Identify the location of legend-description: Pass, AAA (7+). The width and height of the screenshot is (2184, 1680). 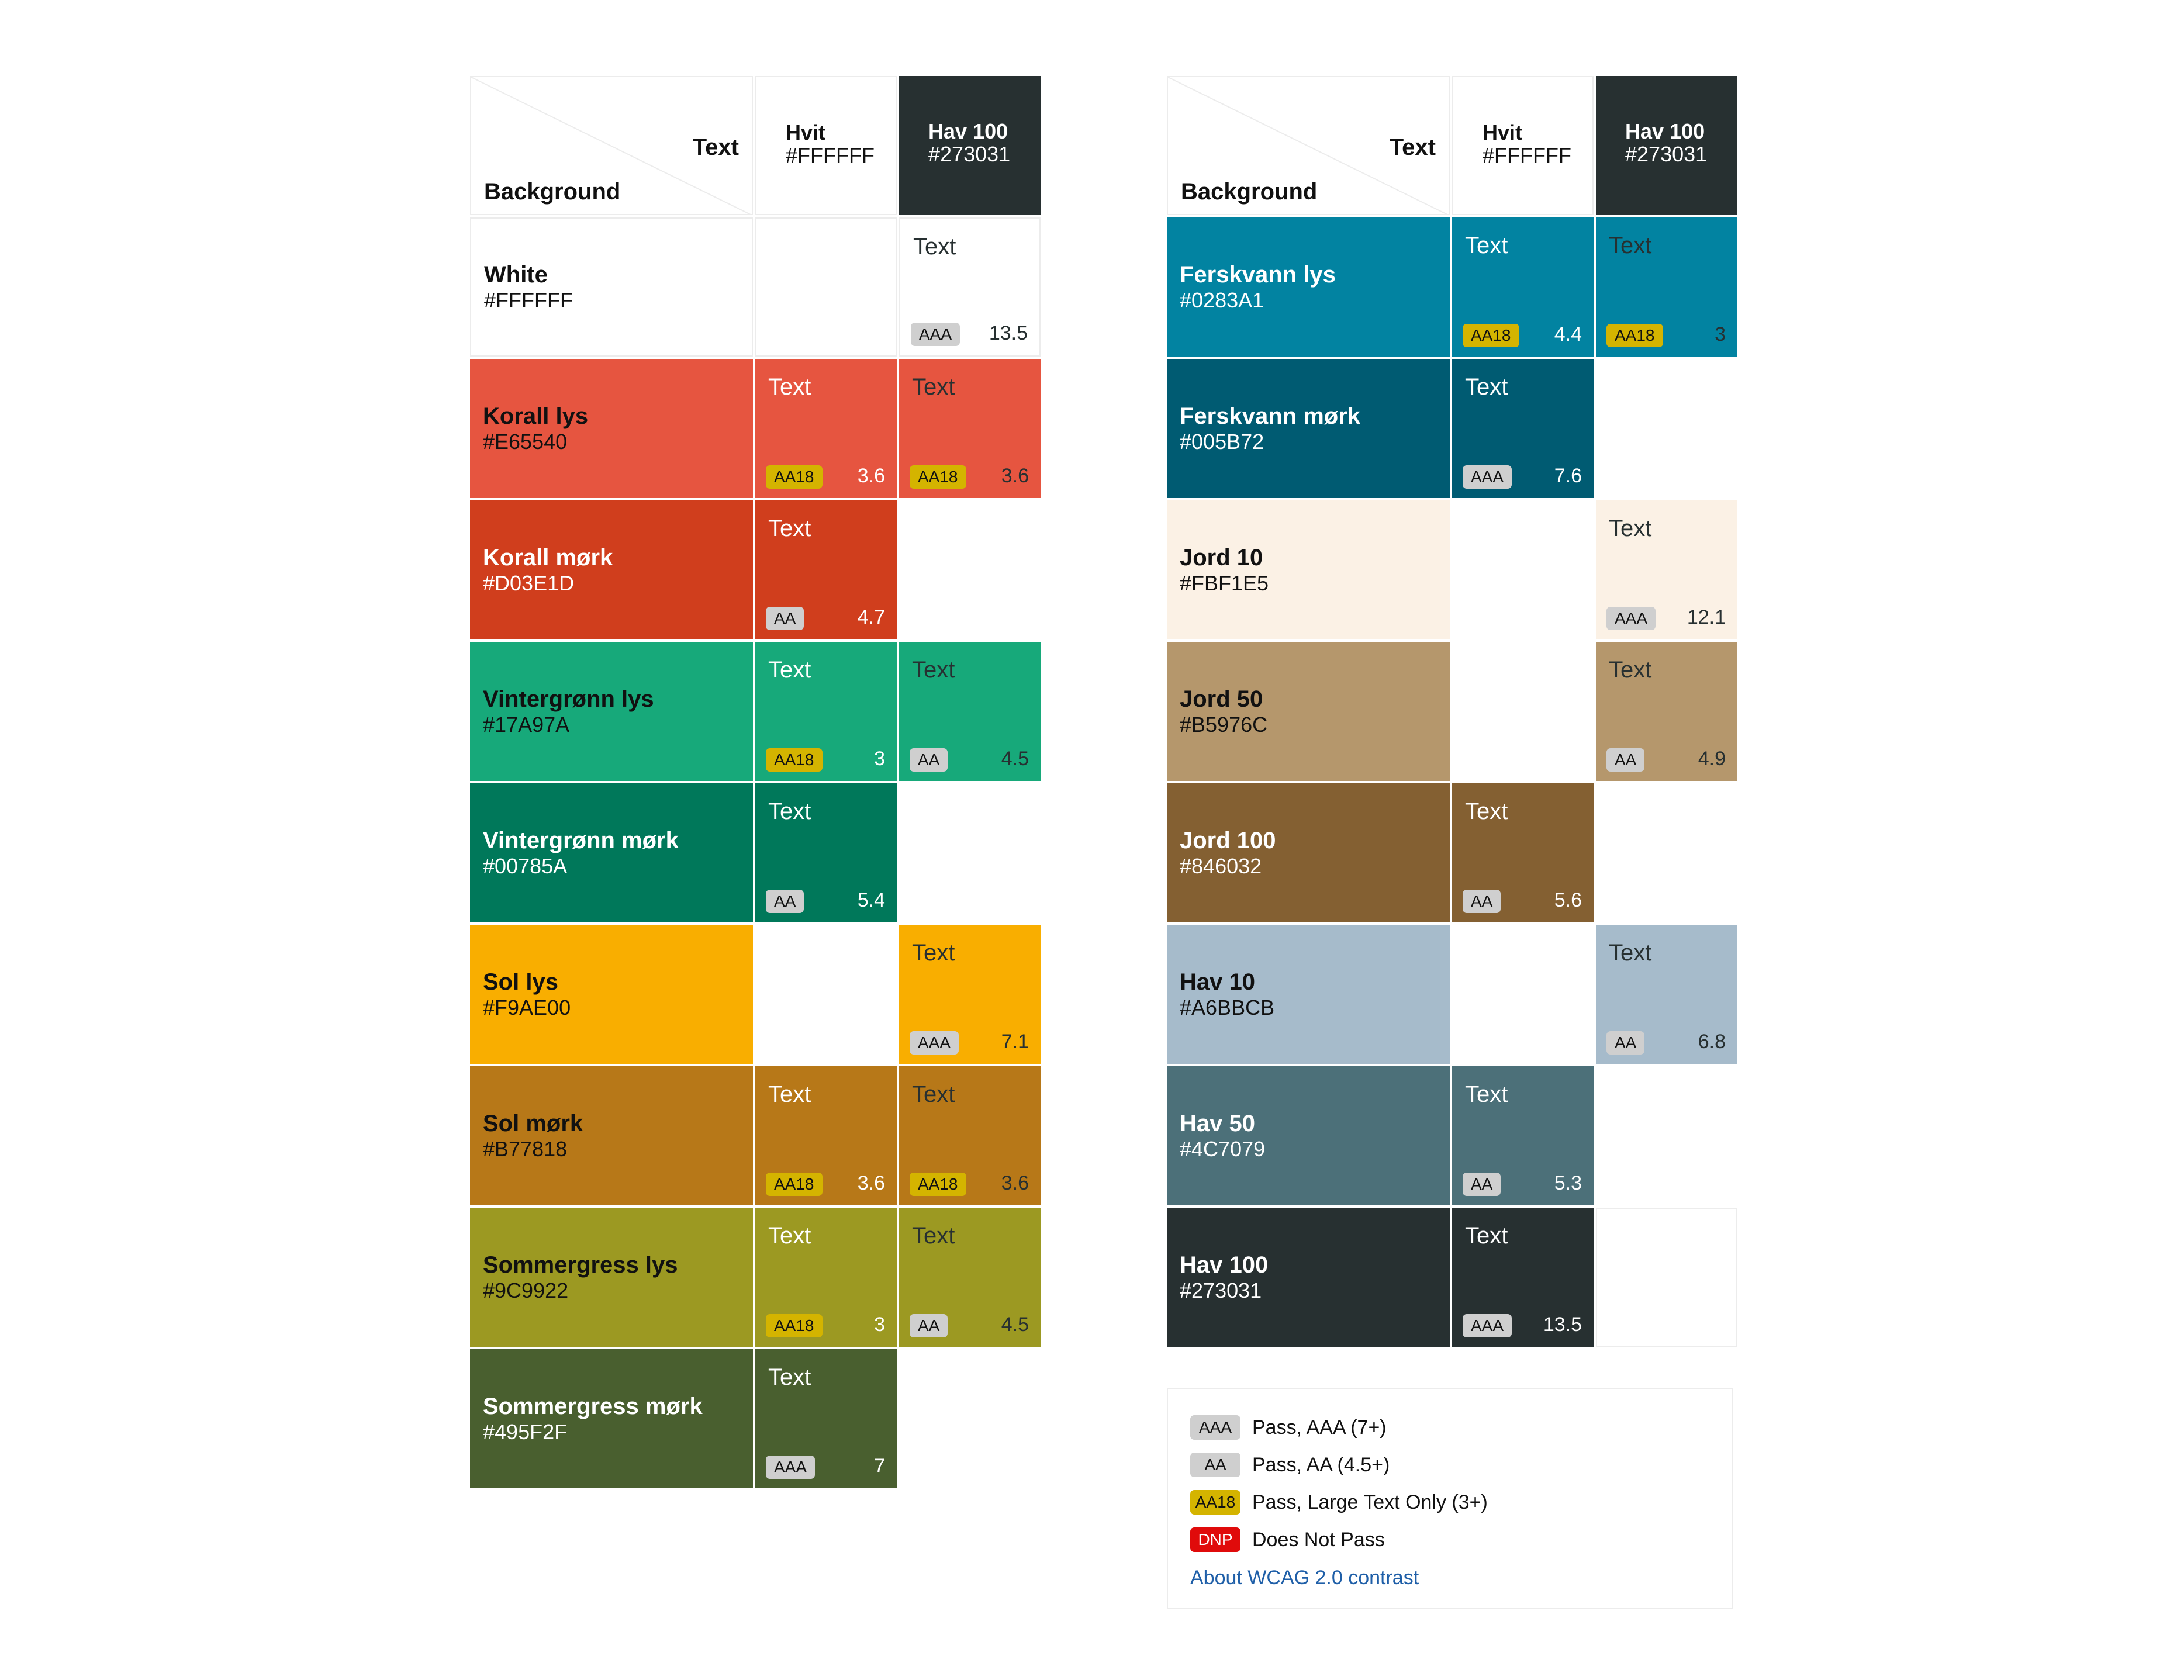
(1319, 1427).